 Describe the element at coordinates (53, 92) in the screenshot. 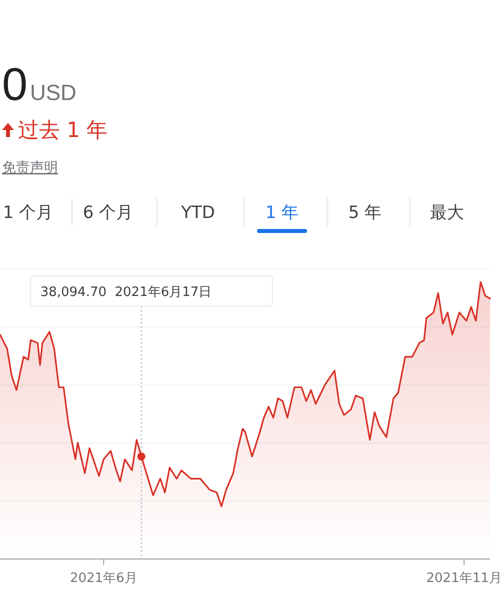

I see `text: USD` at that location.